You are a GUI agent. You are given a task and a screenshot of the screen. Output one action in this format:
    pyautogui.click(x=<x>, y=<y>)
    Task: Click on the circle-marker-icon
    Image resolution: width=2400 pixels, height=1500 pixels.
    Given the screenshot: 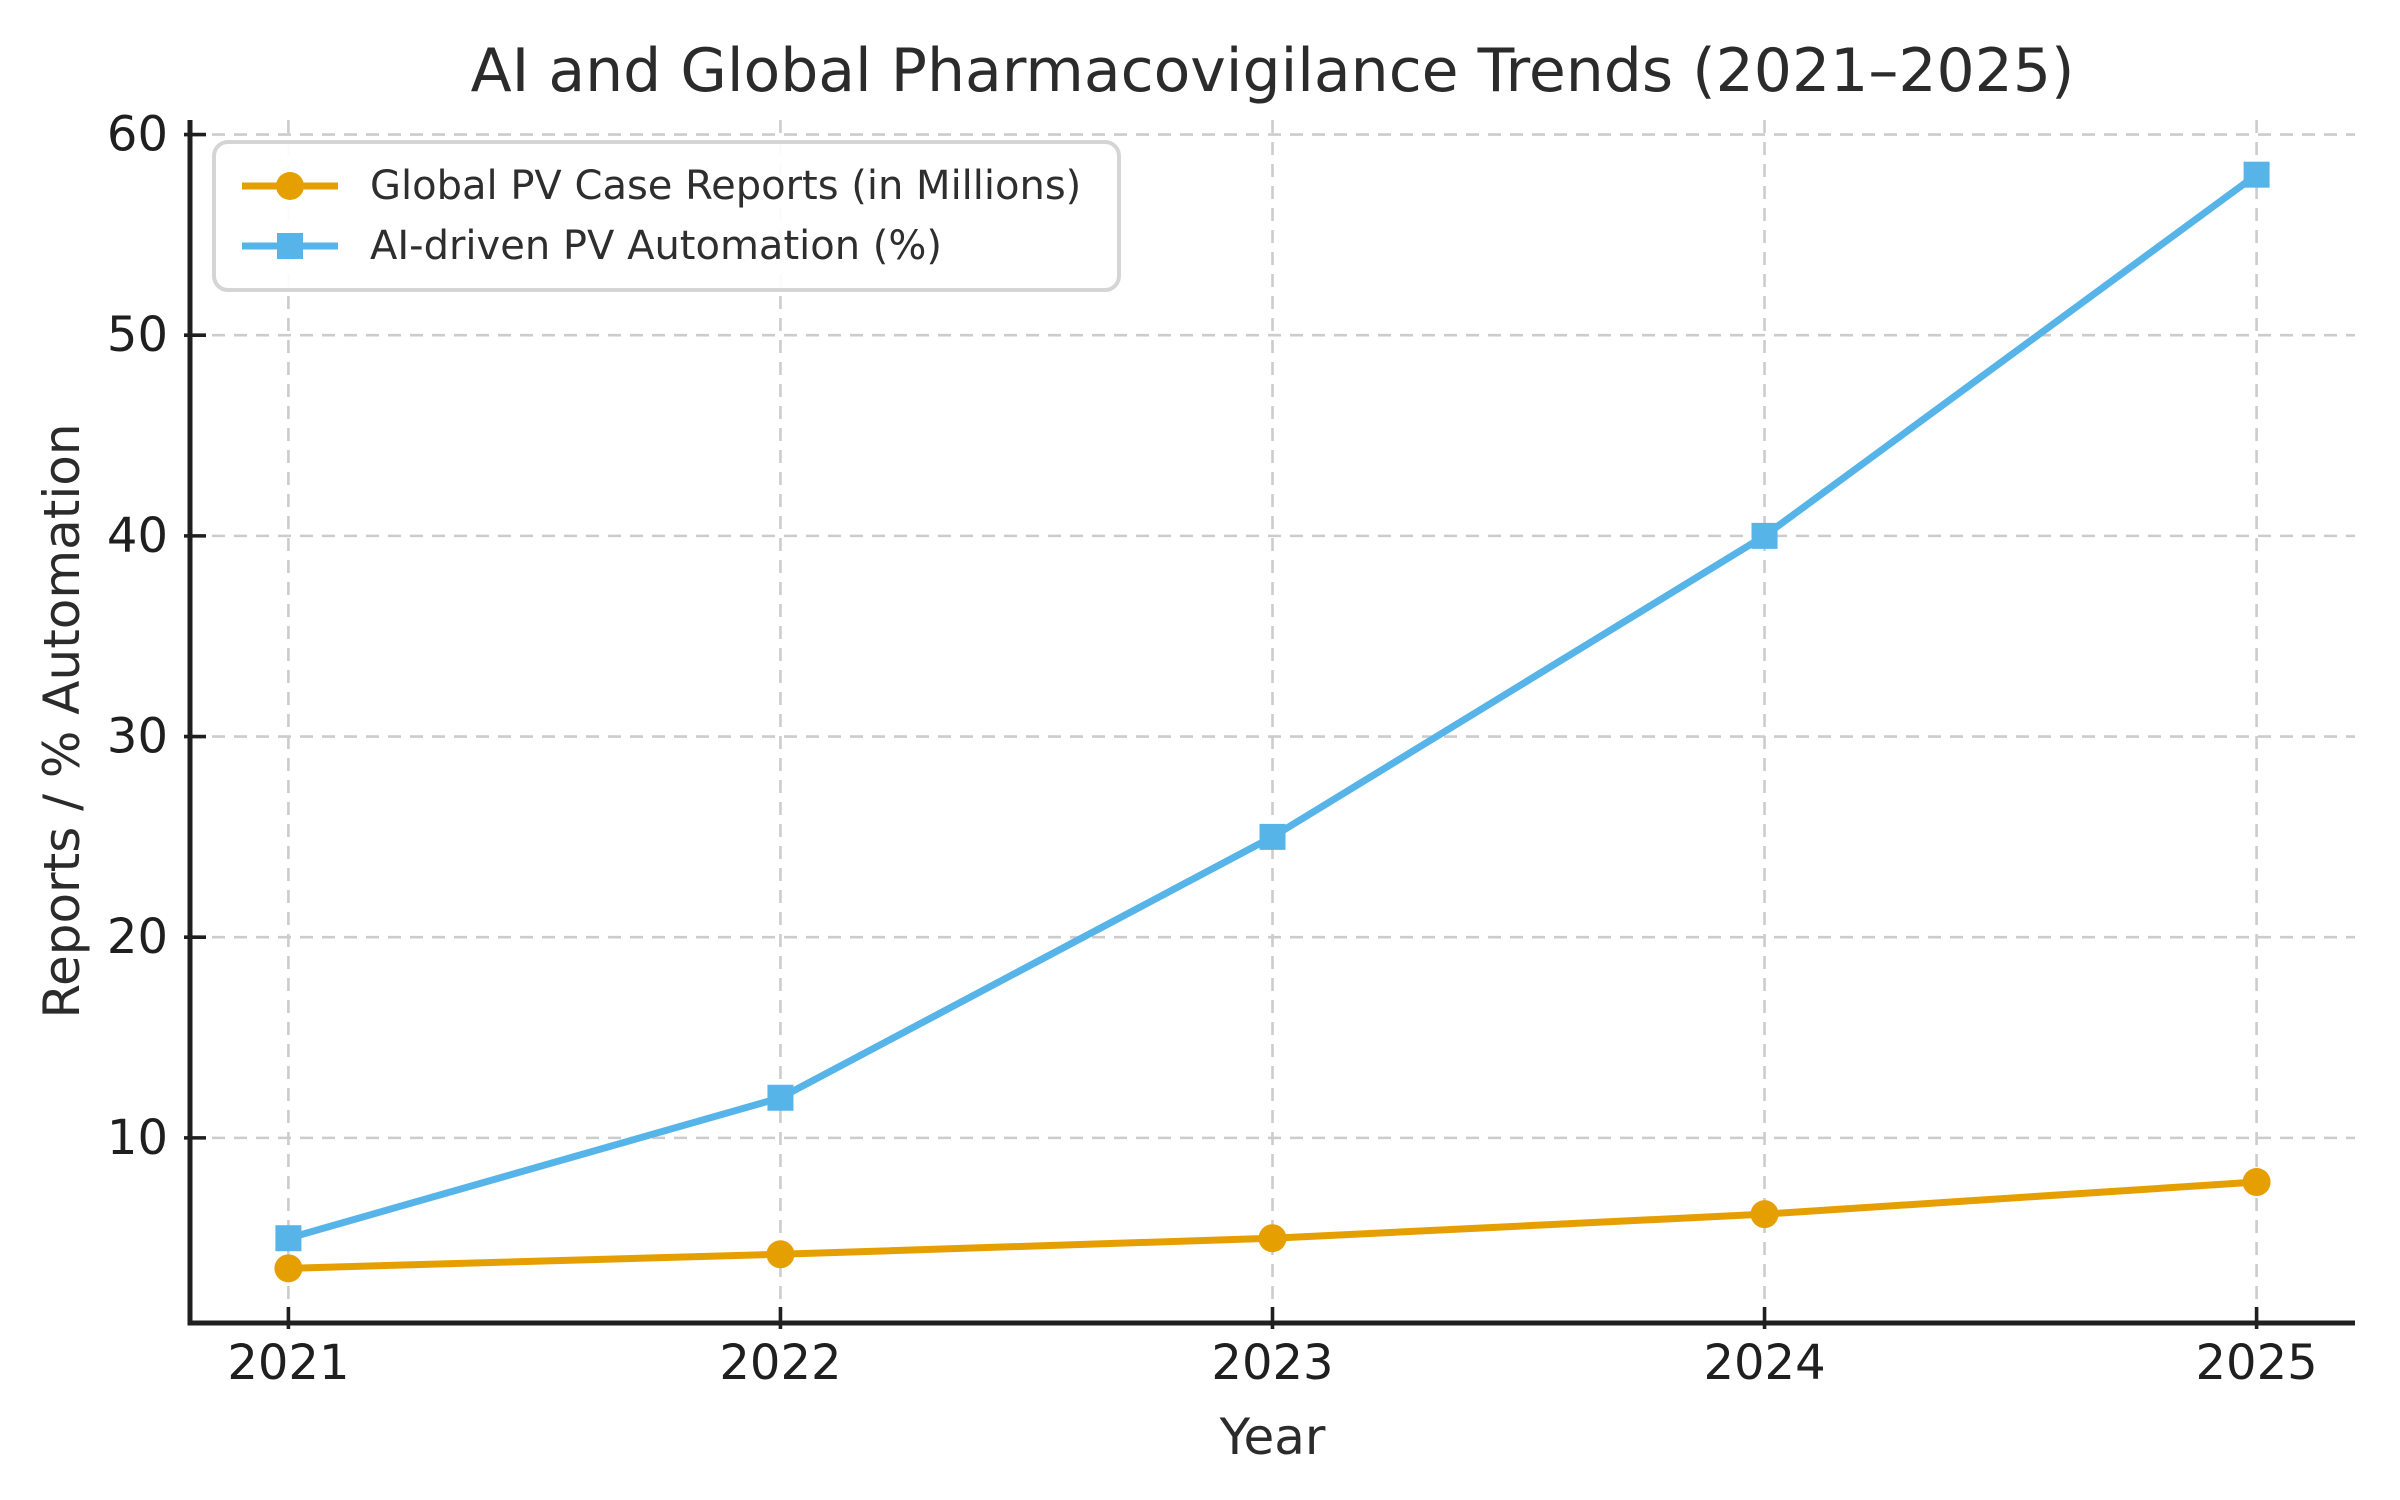 What is the action you would take?
    pyautogui.click(x=290, y=186)
    